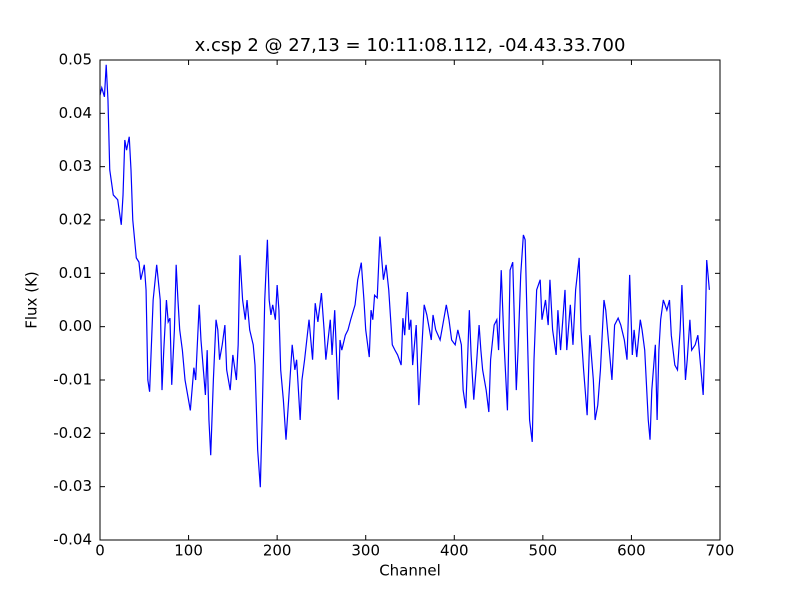 This screenshot has height=600, width=800. Describe the element at coordinates (75, 113) in the screenshot. I see `y-tick-label: 0.04` at that location.